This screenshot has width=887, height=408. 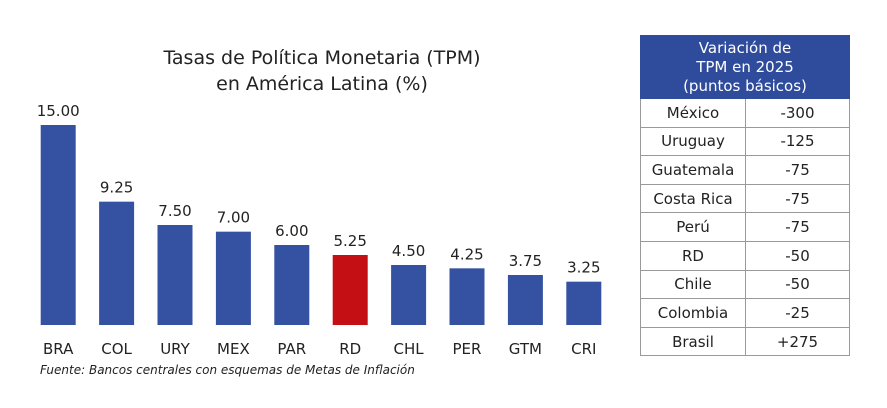 What do you see at coordinates (797, 341) in the screenshot?
I see `change-cell: +275` at bounding box center [797, 341].